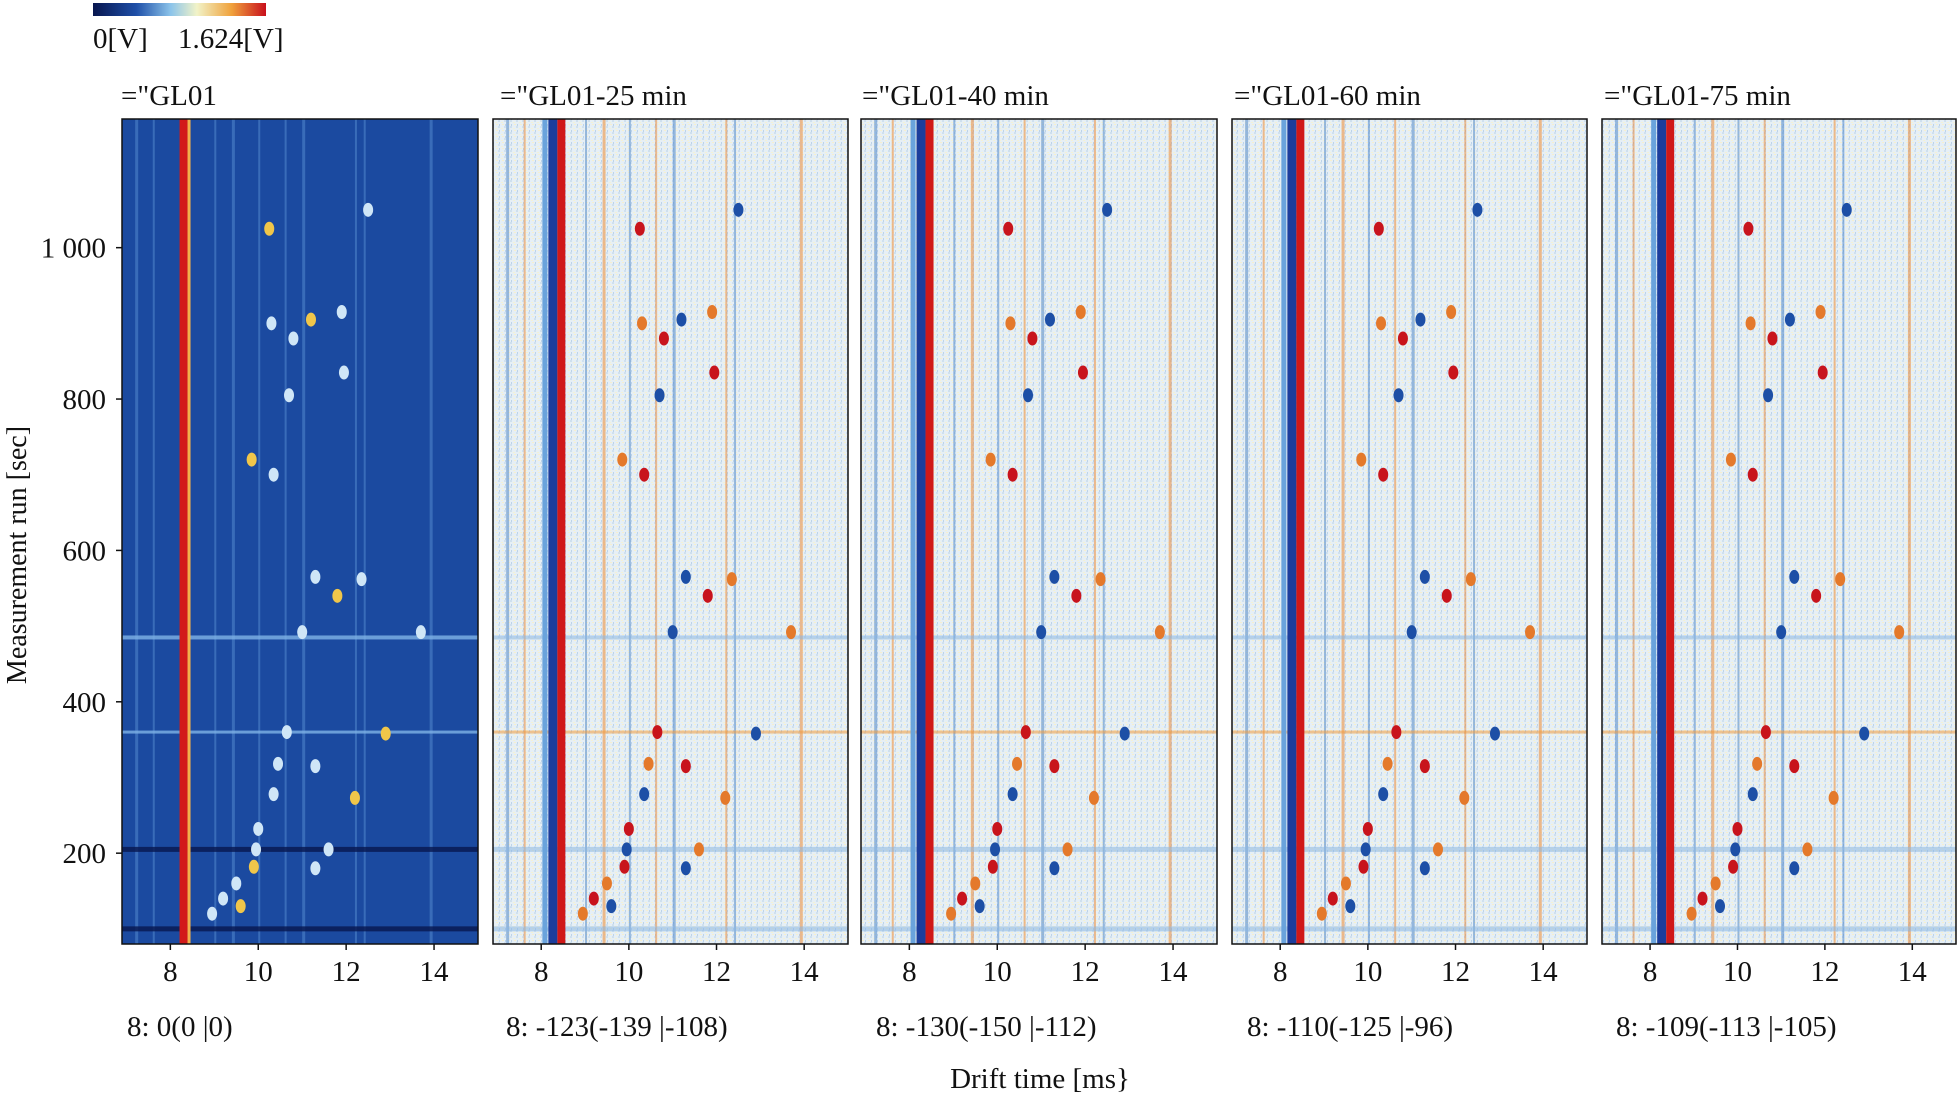 The image size is (1958, 1098). Describe the element at coordinates (17, 555) in the screenshot. I see `y-axis-label: Measurement run [sec]` at that location.